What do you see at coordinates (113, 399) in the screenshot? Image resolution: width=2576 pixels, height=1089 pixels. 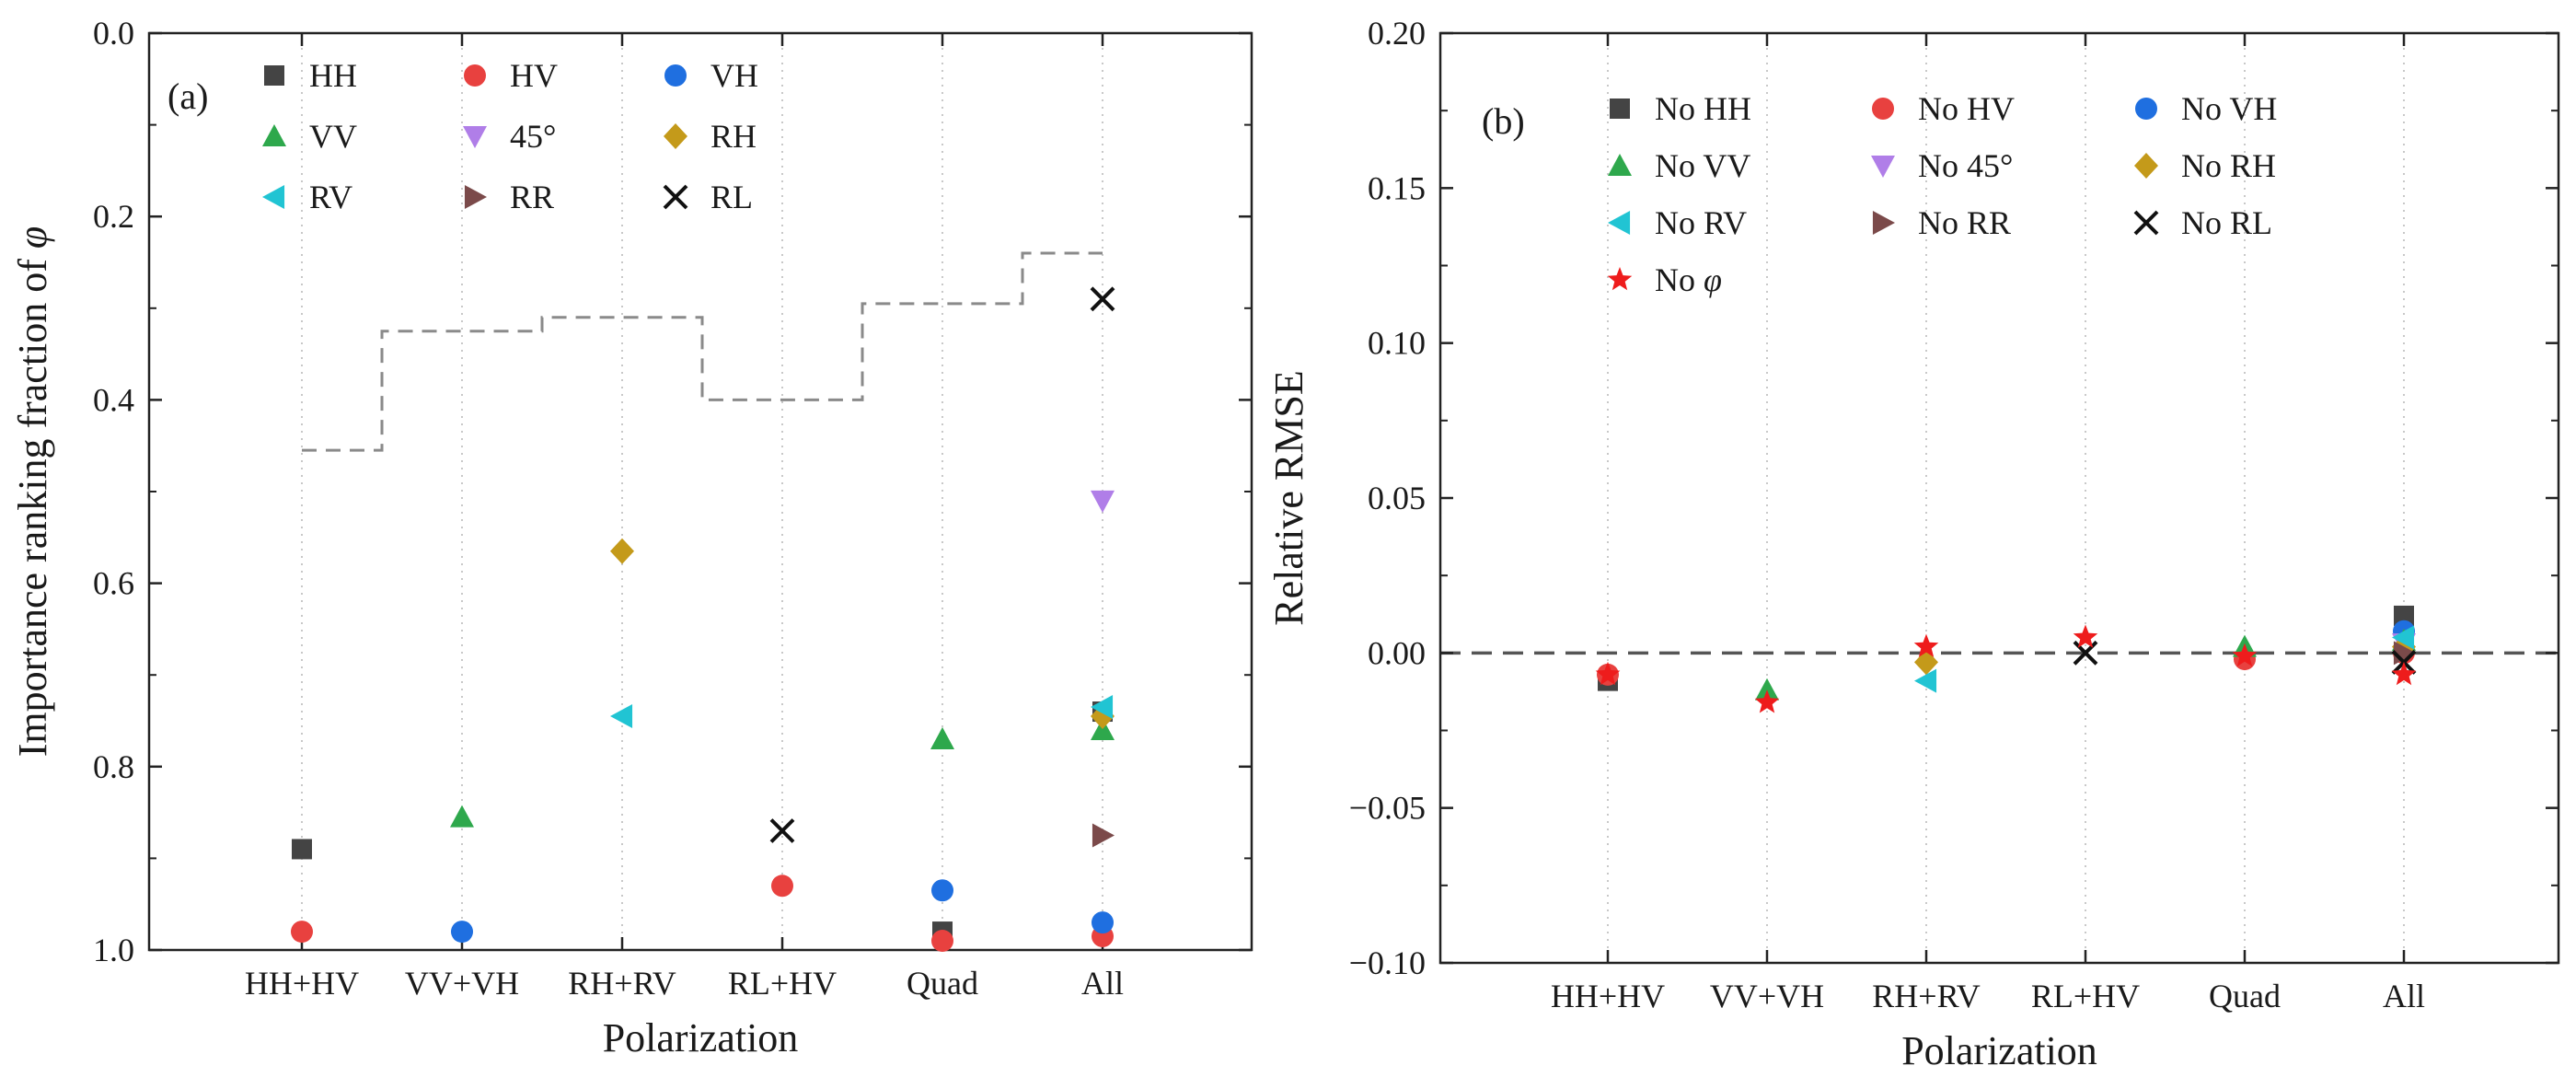 I see `y-tick-label: 0.4` at bounding box center [113, 399].